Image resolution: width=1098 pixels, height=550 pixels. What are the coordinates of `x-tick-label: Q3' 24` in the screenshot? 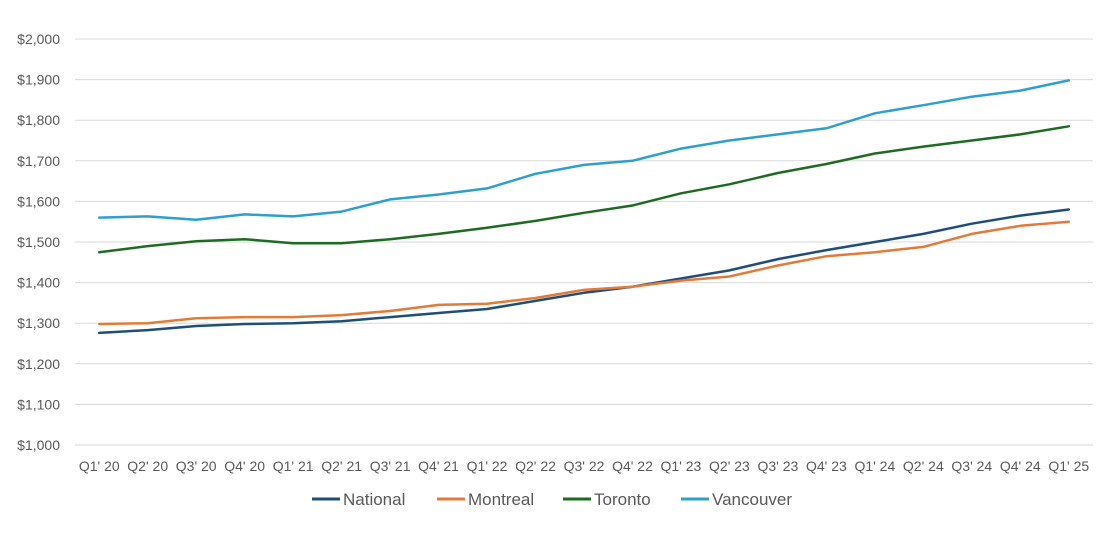 It's located at (971, 466).